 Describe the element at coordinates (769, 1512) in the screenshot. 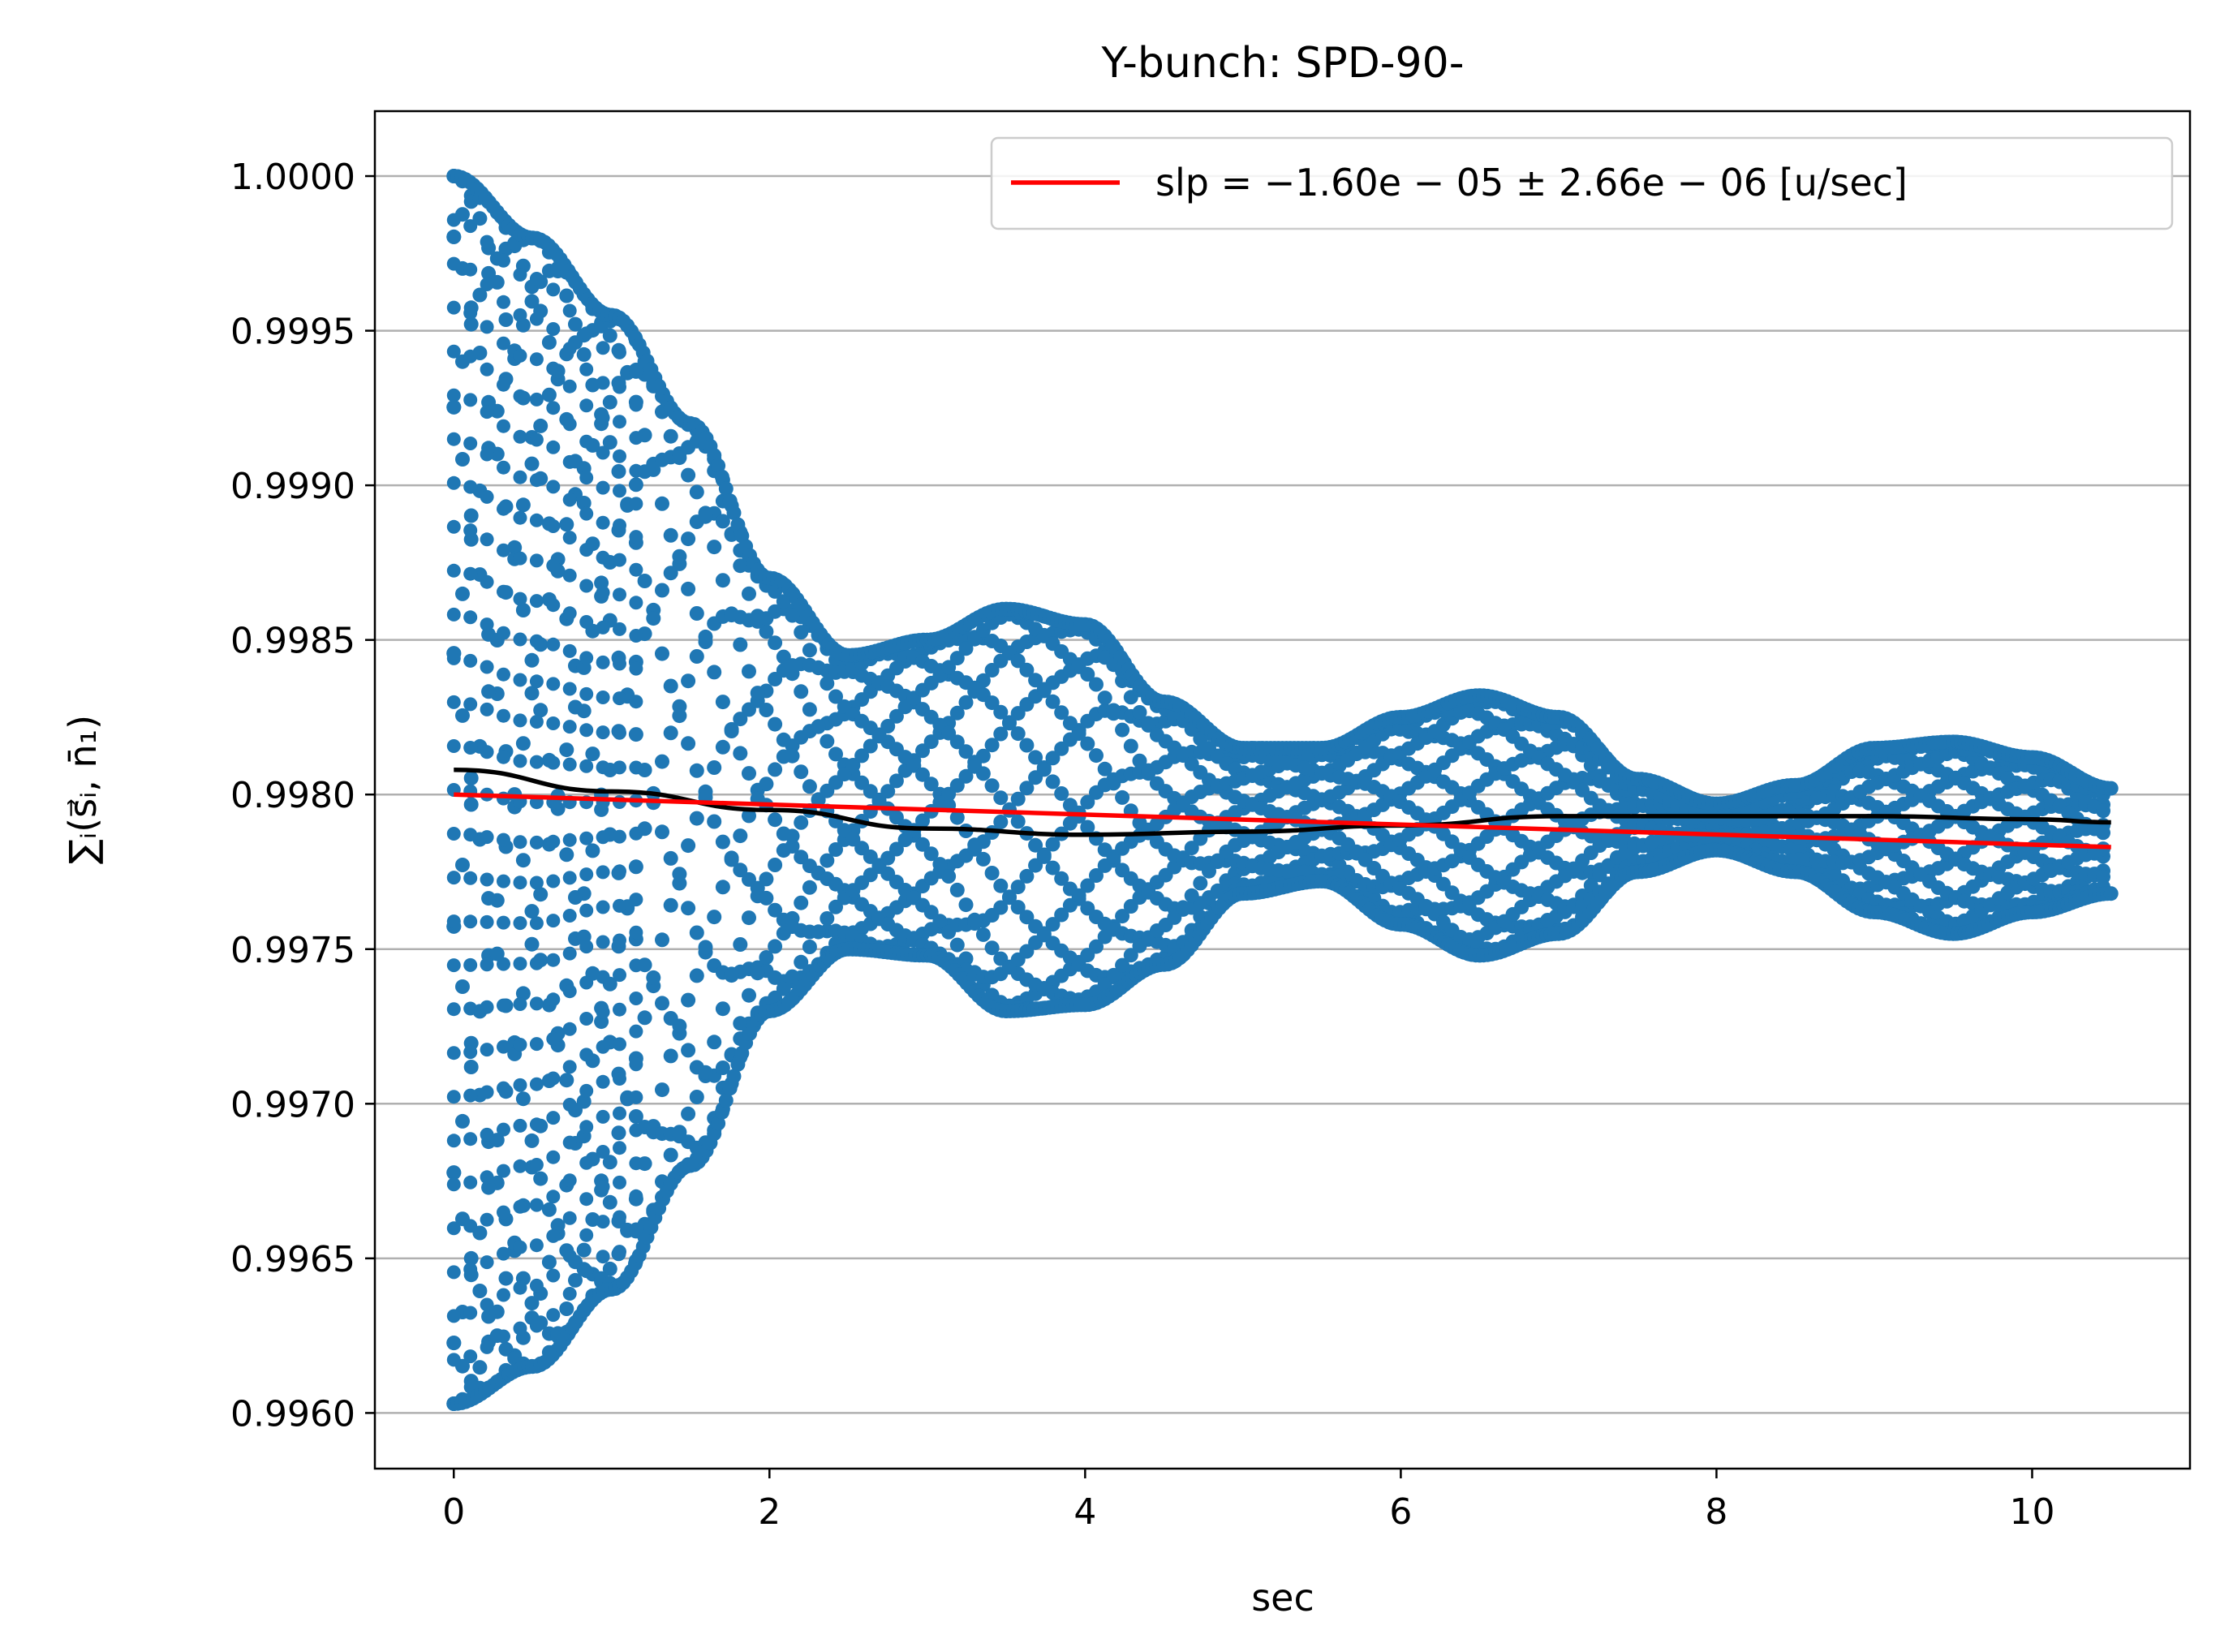

I see `x-tick-label: 2` at that location.